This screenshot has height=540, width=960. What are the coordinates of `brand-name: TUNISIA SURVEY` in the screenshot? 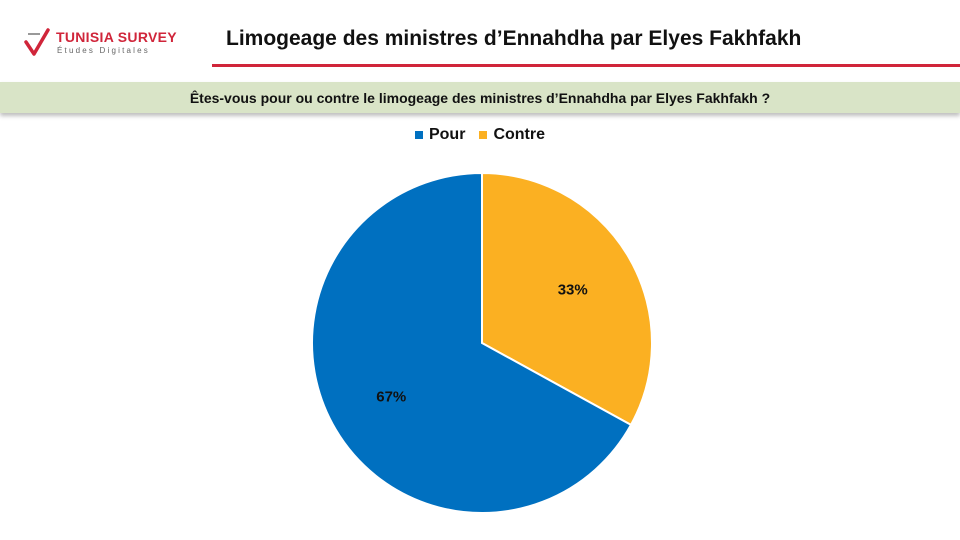 It's located at (116, 37).